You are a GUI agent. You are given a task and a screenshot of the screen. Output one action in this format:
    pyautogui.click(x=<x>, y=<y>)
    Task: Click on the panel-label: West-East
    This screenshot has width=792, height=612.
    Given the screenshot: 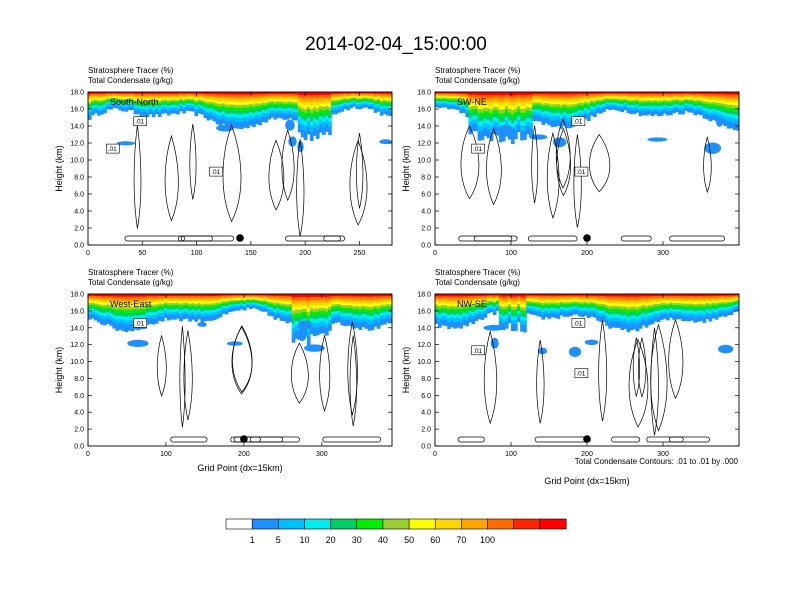 What is the action you would take?
    pyautogui.click(x=131, y=304)
    